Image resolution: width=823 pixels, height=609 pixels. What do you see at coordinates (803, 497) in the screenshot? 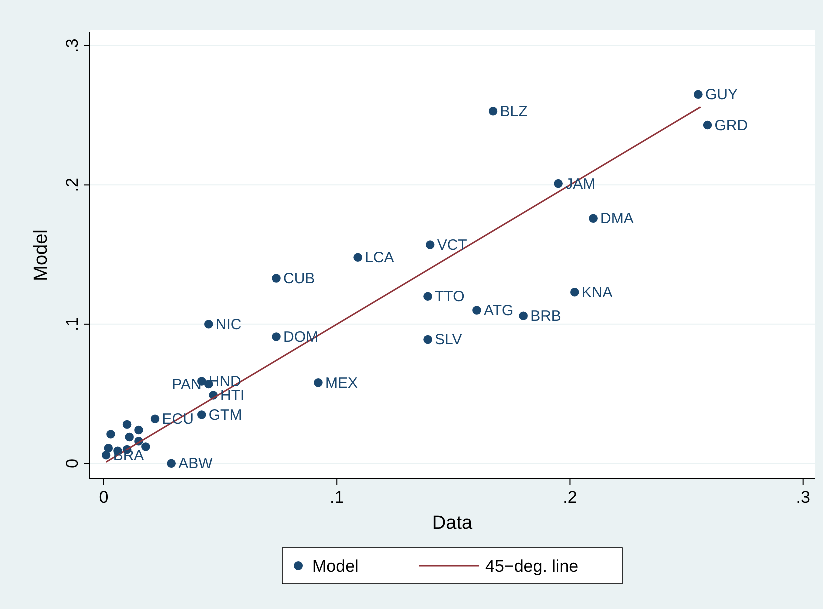
I see `x-tick-label: .3` at bounding box center [803, 497].